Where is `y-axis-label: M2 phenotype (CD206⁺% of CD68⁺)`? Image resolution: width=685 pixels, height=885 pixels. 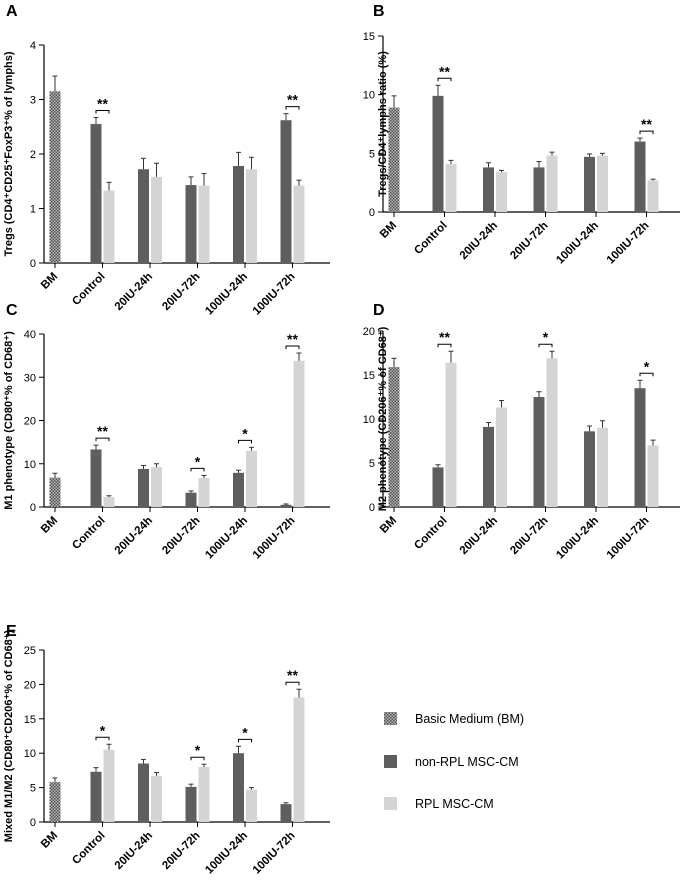 y-axis-label: M2 phenotype (CD206⁺% of CD68⁺) is located at coordinates (383, 418).